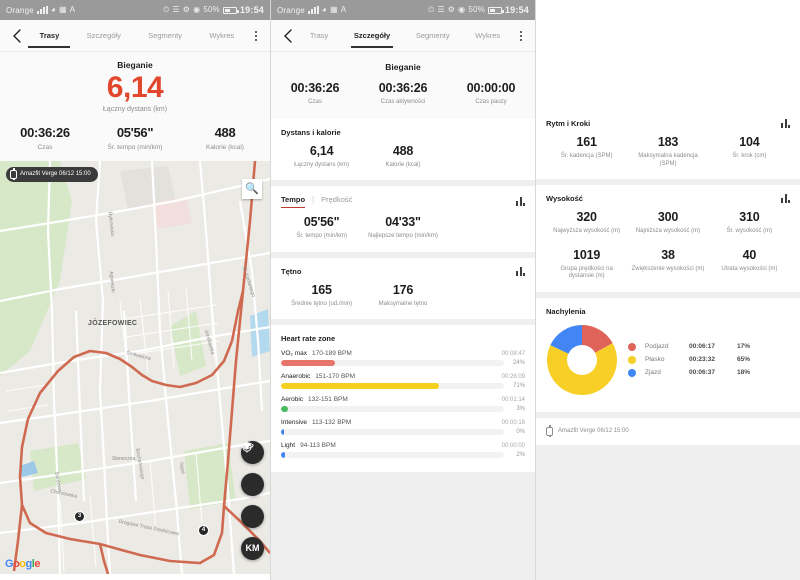  I want to click on legend-percent: 65%, so click(744, 359).